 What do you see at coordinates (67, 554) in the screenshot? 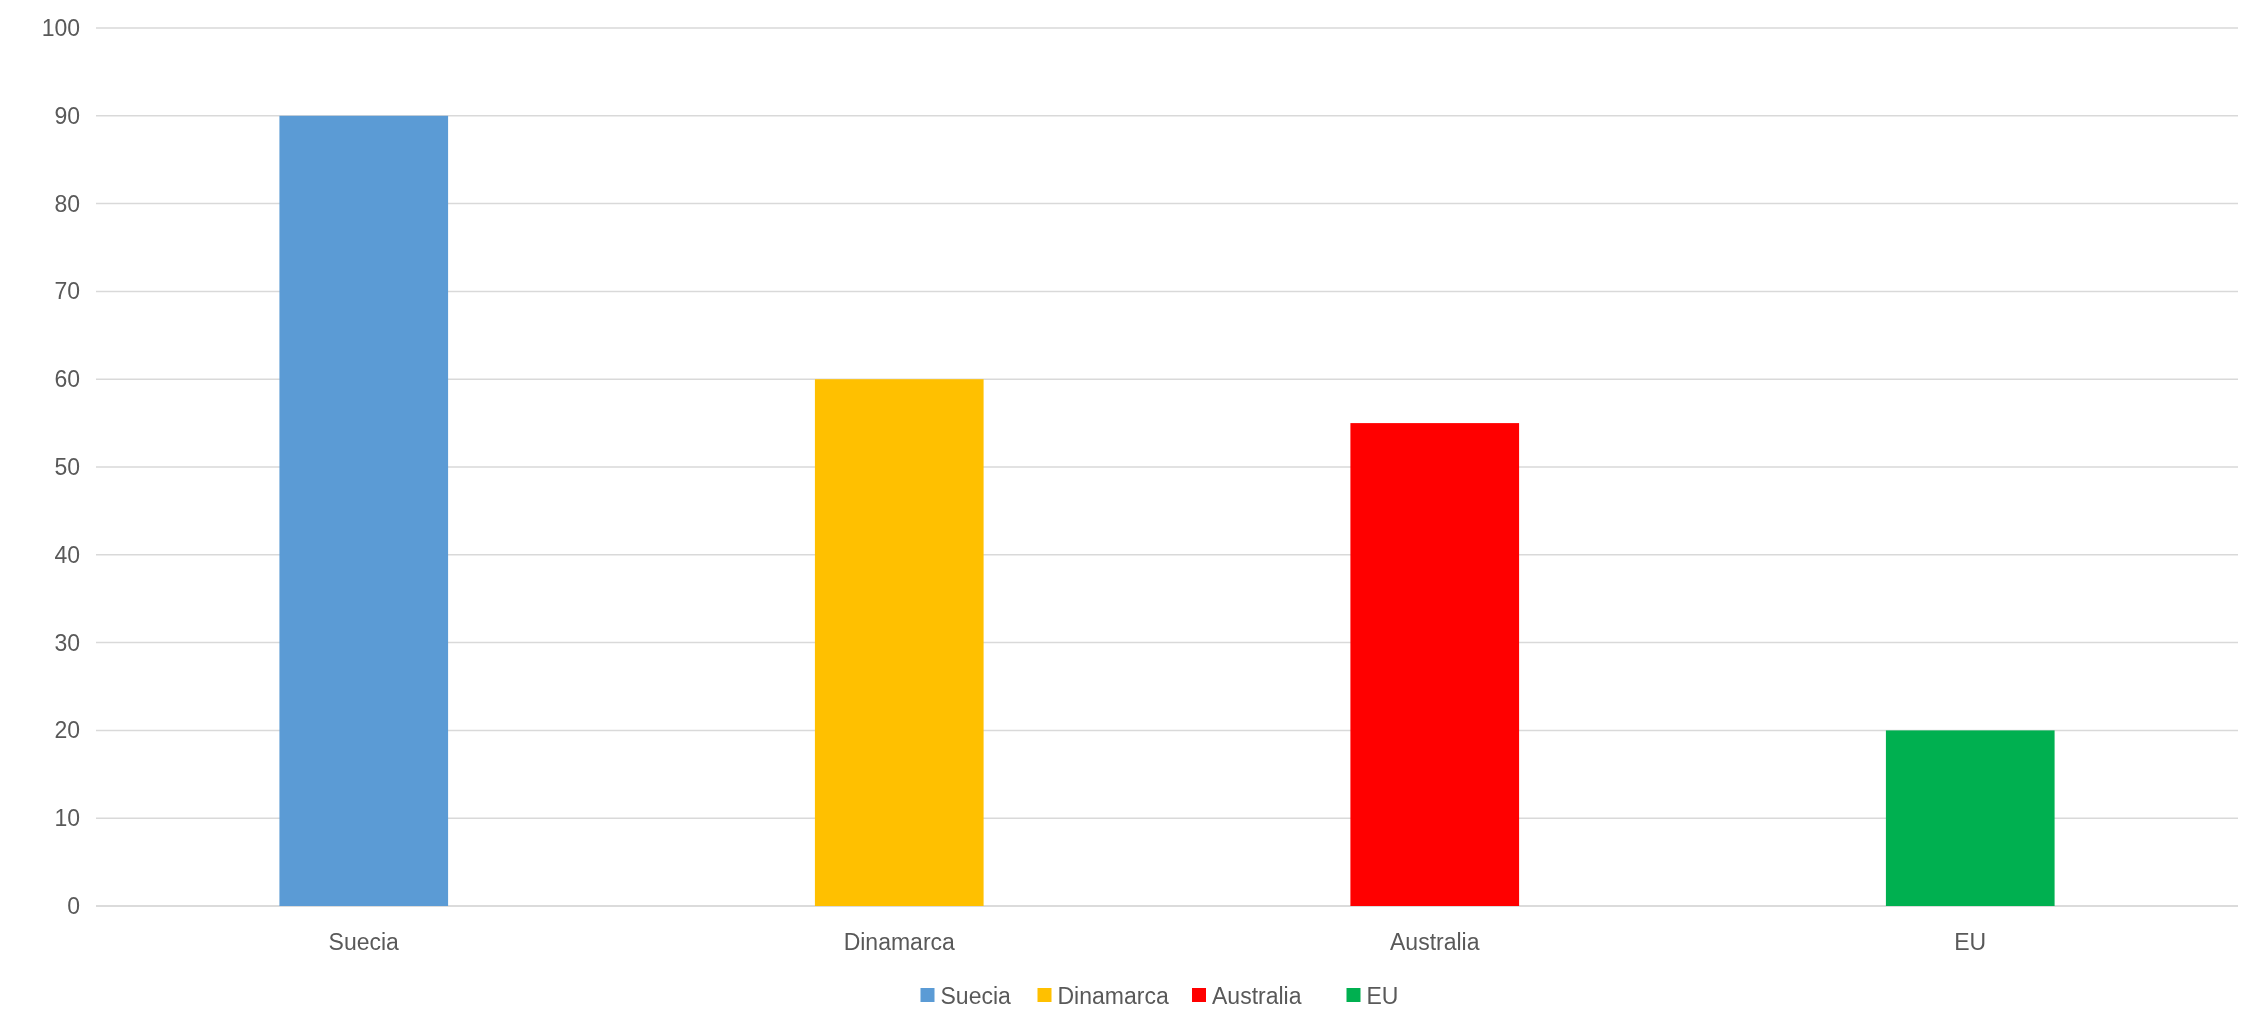
I see `y-tick-label: 40` at bounding box center [67, 554].